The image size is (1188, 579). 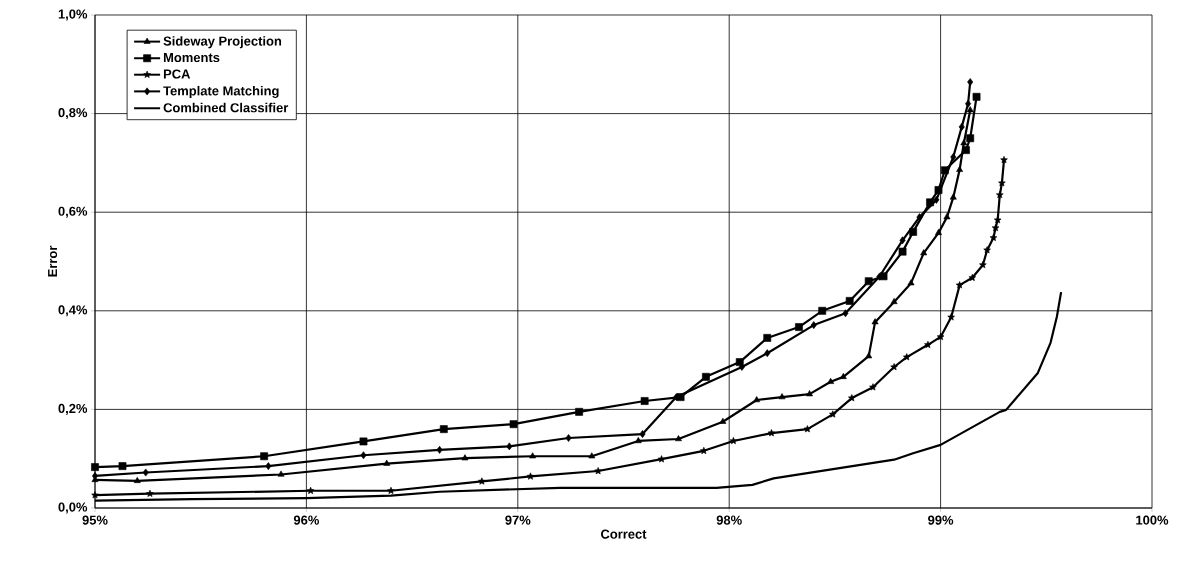 What do you see at coordinates (518, 520) in the screenshot?
I see `x-tick-label: 97%` at bounding box center [518, 520].